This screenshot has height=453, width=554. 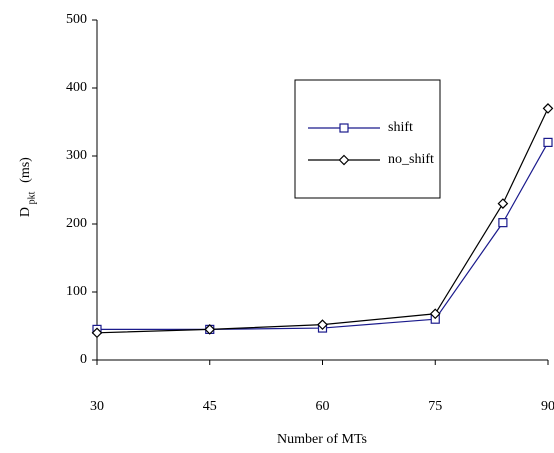 I want to click on y-tick-label: 200, so click(x=76, y=223).